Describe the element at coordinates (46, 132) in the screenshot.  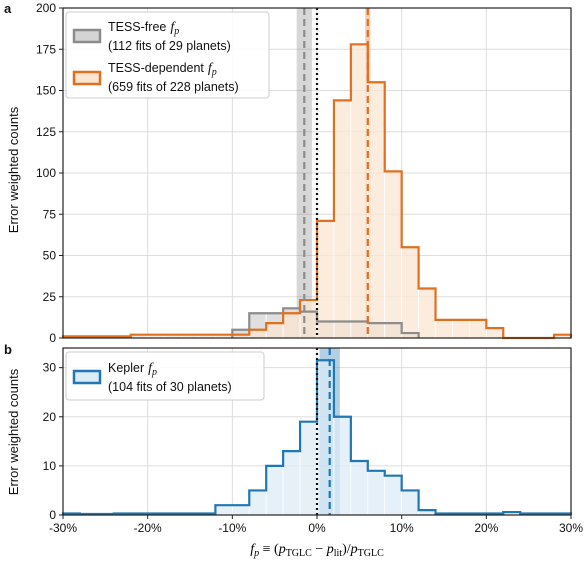
I see `ytick-label: 125` at that location.